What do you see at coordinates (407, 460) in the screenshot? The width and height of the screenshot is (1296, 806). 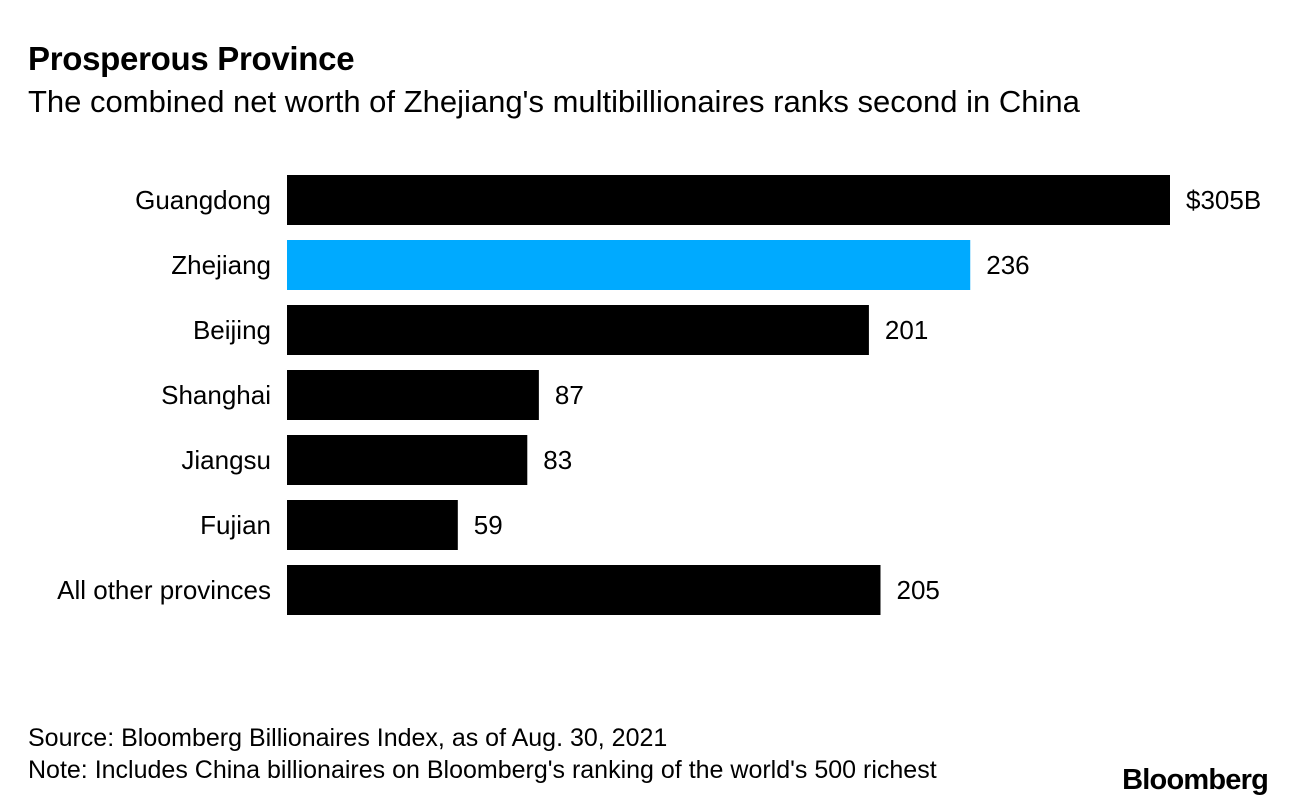 I see `bar-jiangsu` at bounding box center [407, 460].